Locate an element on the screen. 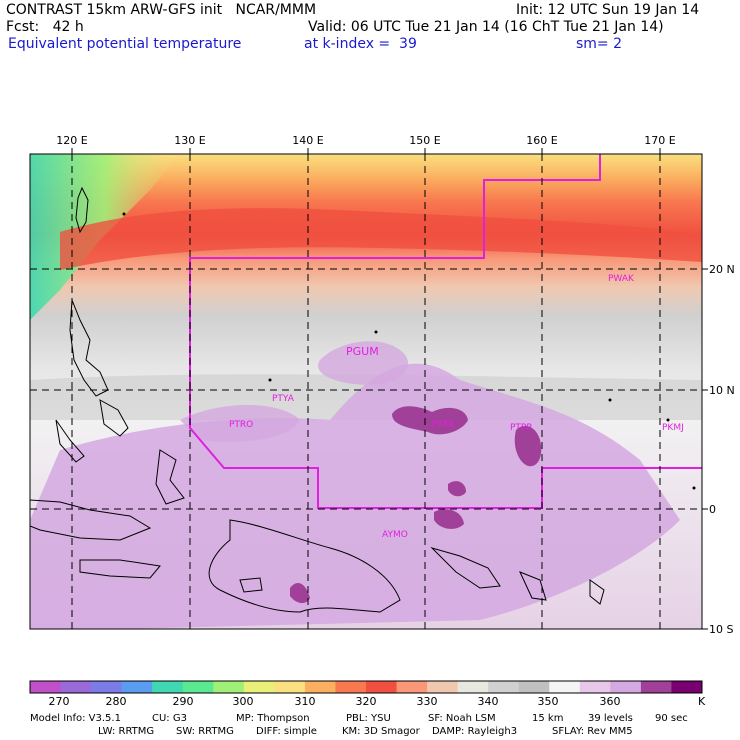 Image resolution: width=740 pixels, height=740 pixels. footer-km: KM: 3D Smagor is located at coordinates (381, 731).